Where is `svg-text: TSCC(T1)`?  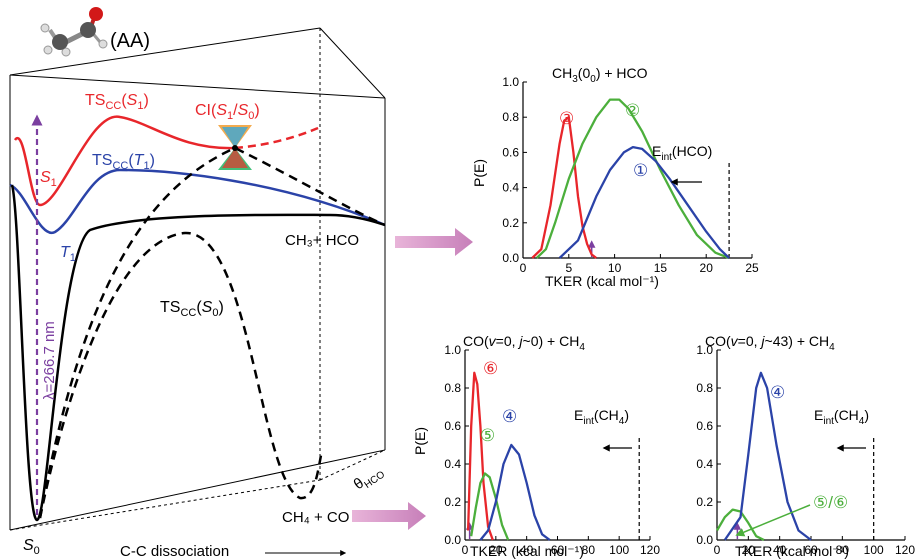 svg-text: TSCC(T1) is located at coordinates (123, 162).